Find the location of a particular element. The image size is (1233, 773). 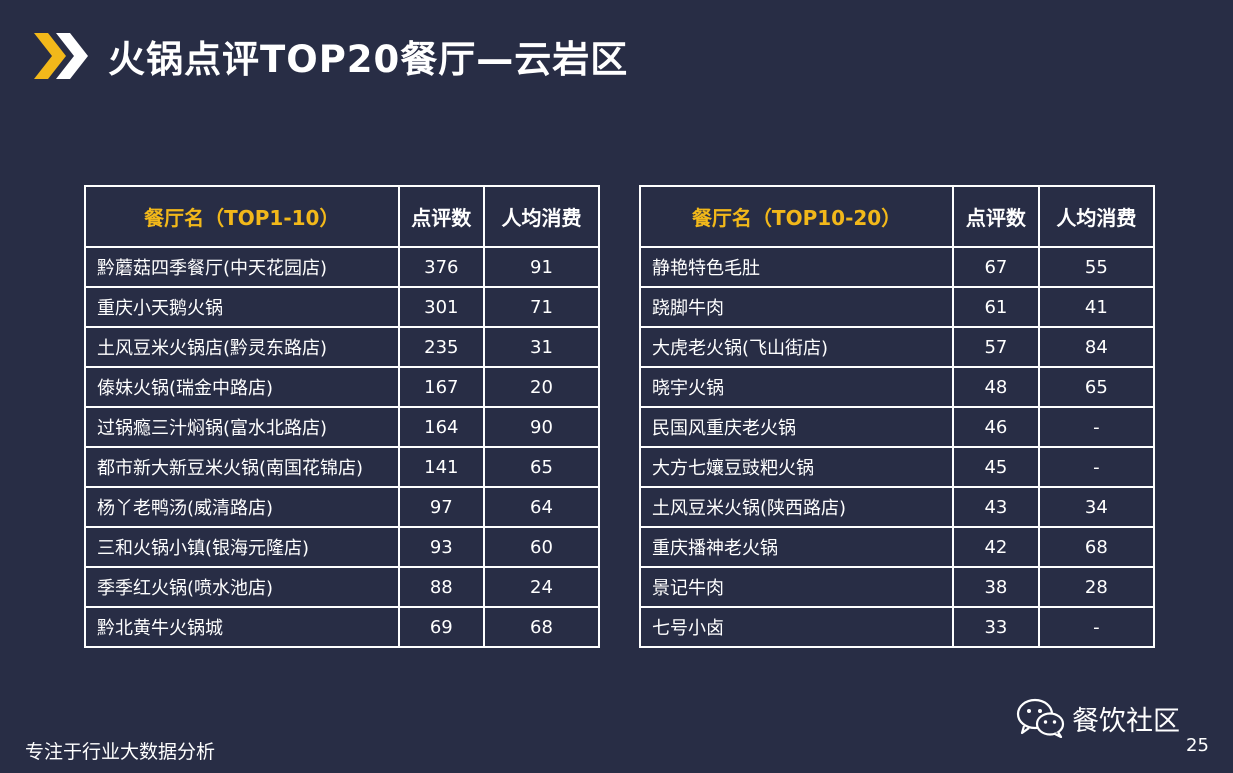

table-header-row: 餐厅名（TOP10-20） 点评数 人均消费 is located at coordinates (897, 216).